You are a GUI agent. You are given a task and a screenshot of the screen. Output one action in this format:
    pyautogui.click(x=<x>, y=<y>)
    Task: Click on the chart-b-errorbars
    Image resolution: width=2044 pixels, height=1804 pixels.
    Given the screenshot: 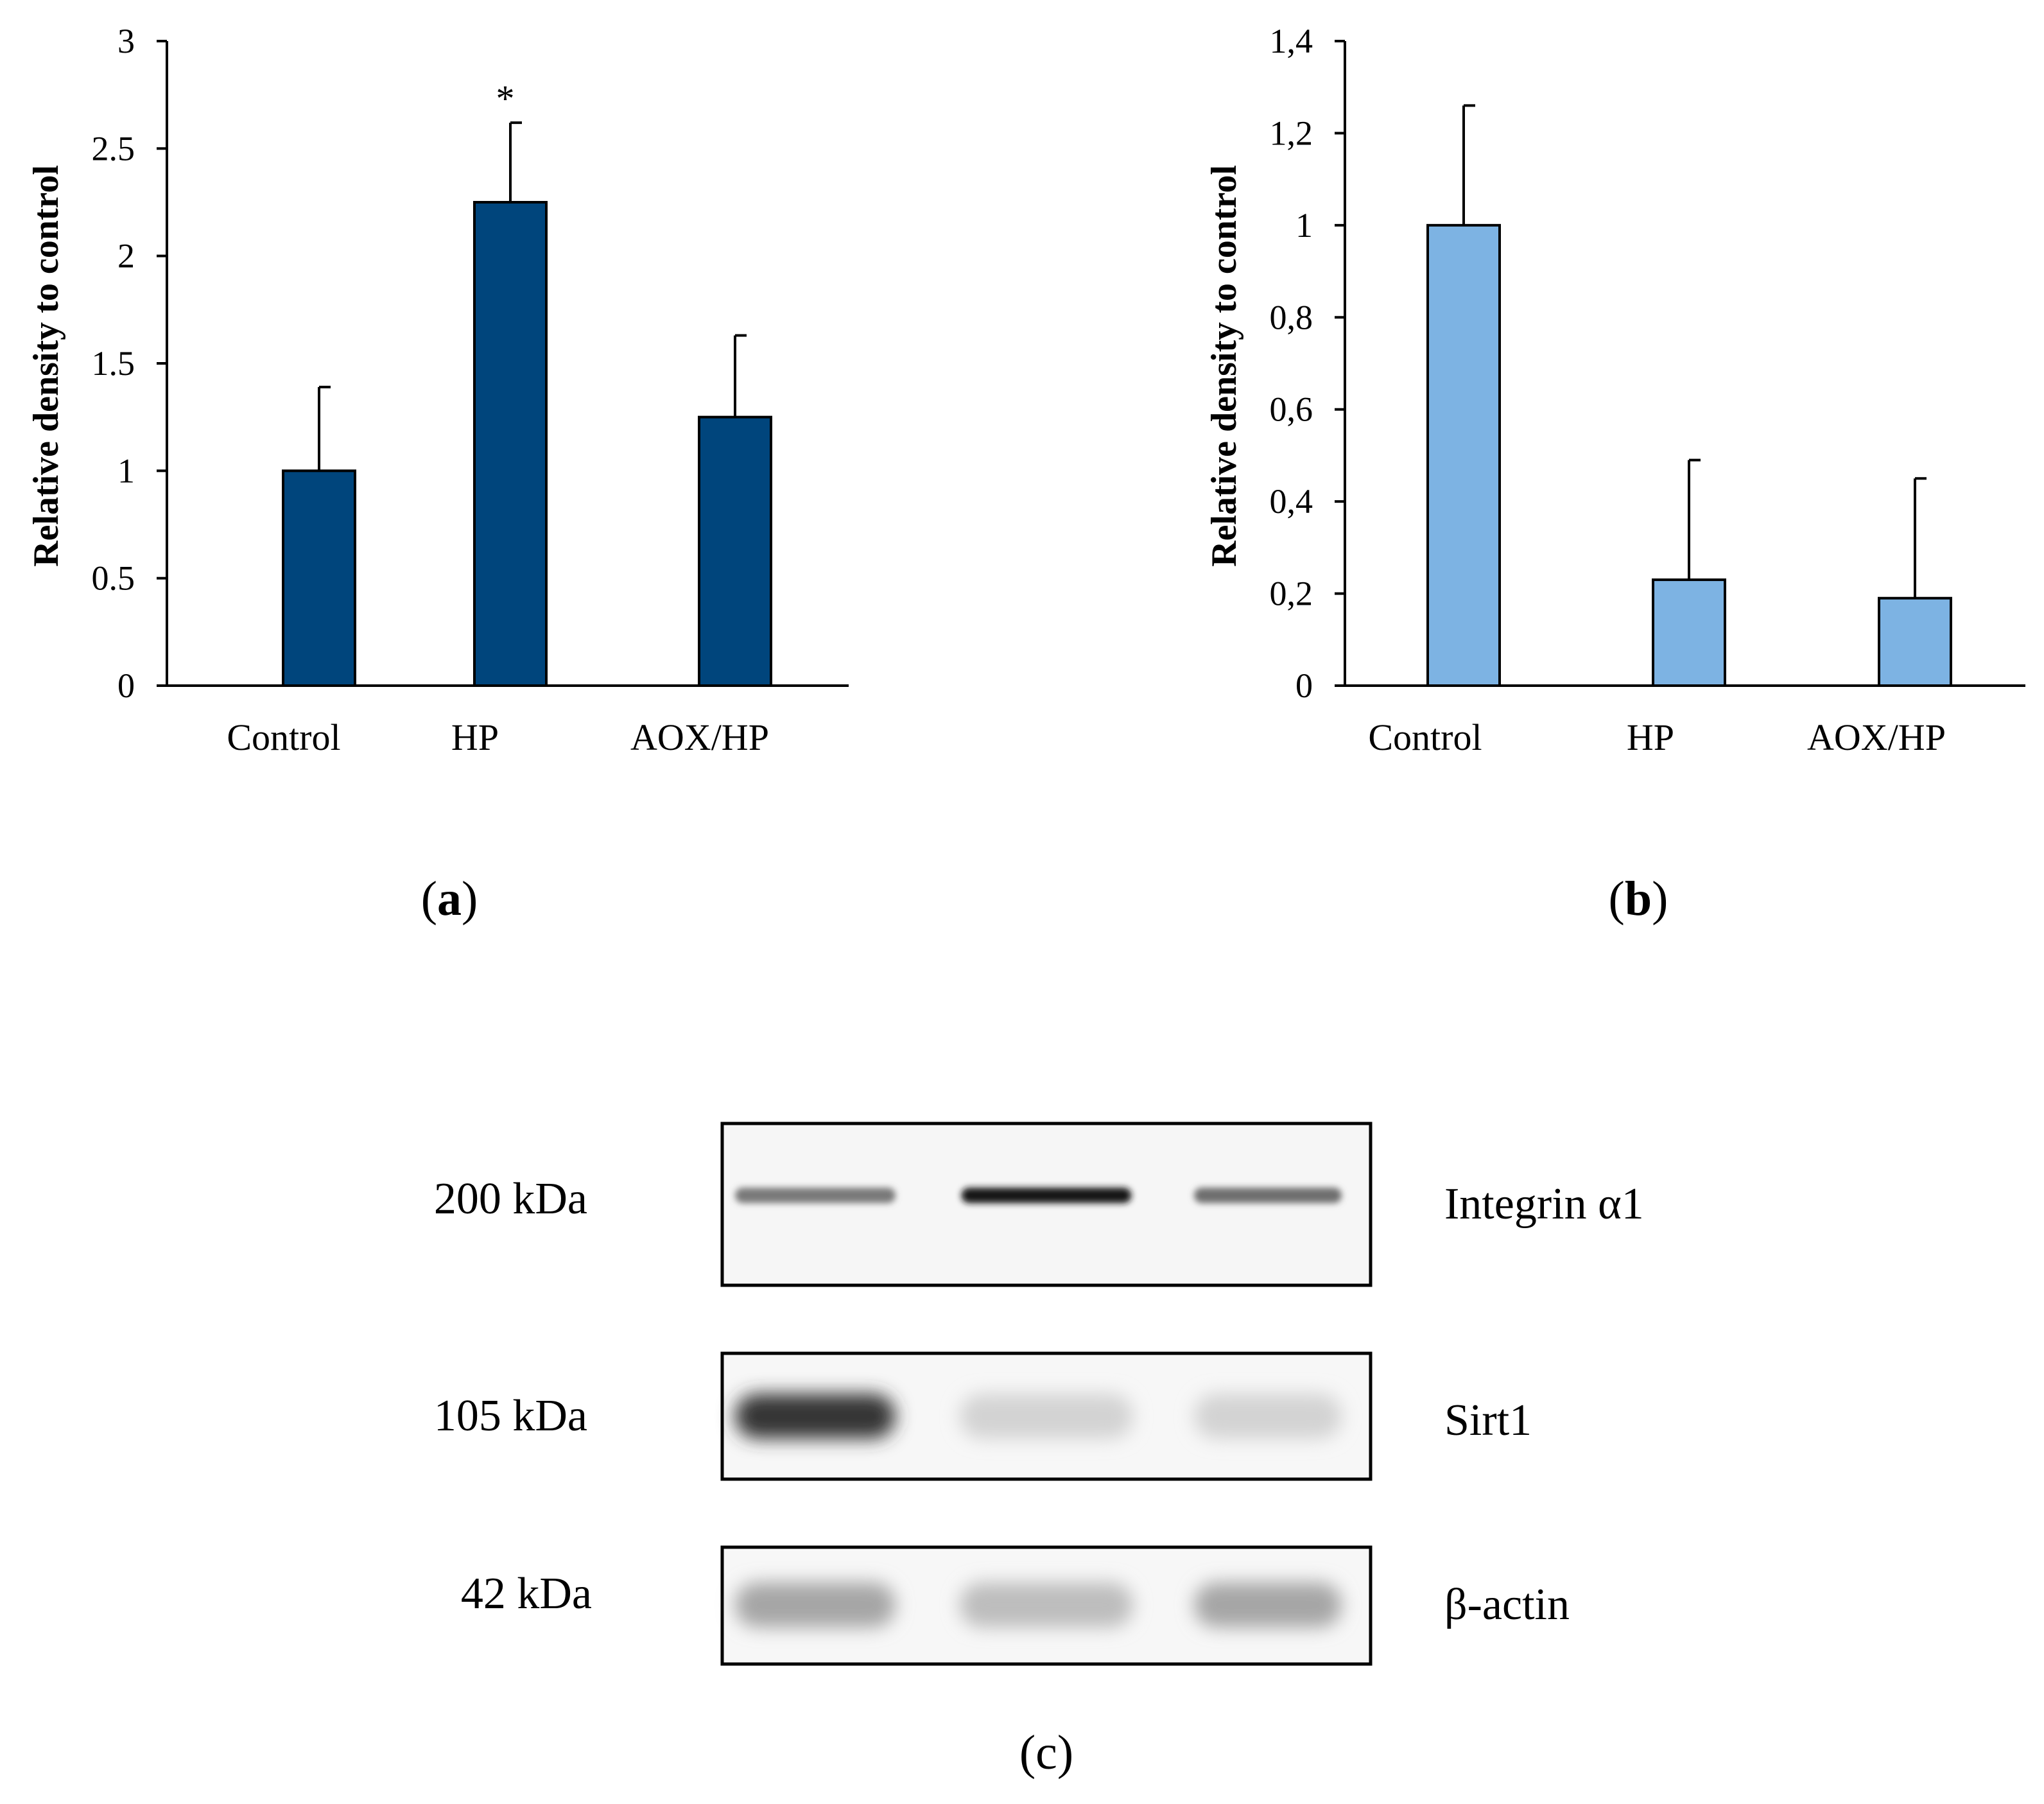 What is the action you would take?
    pyautogui.click(x=1694, y=351)
    